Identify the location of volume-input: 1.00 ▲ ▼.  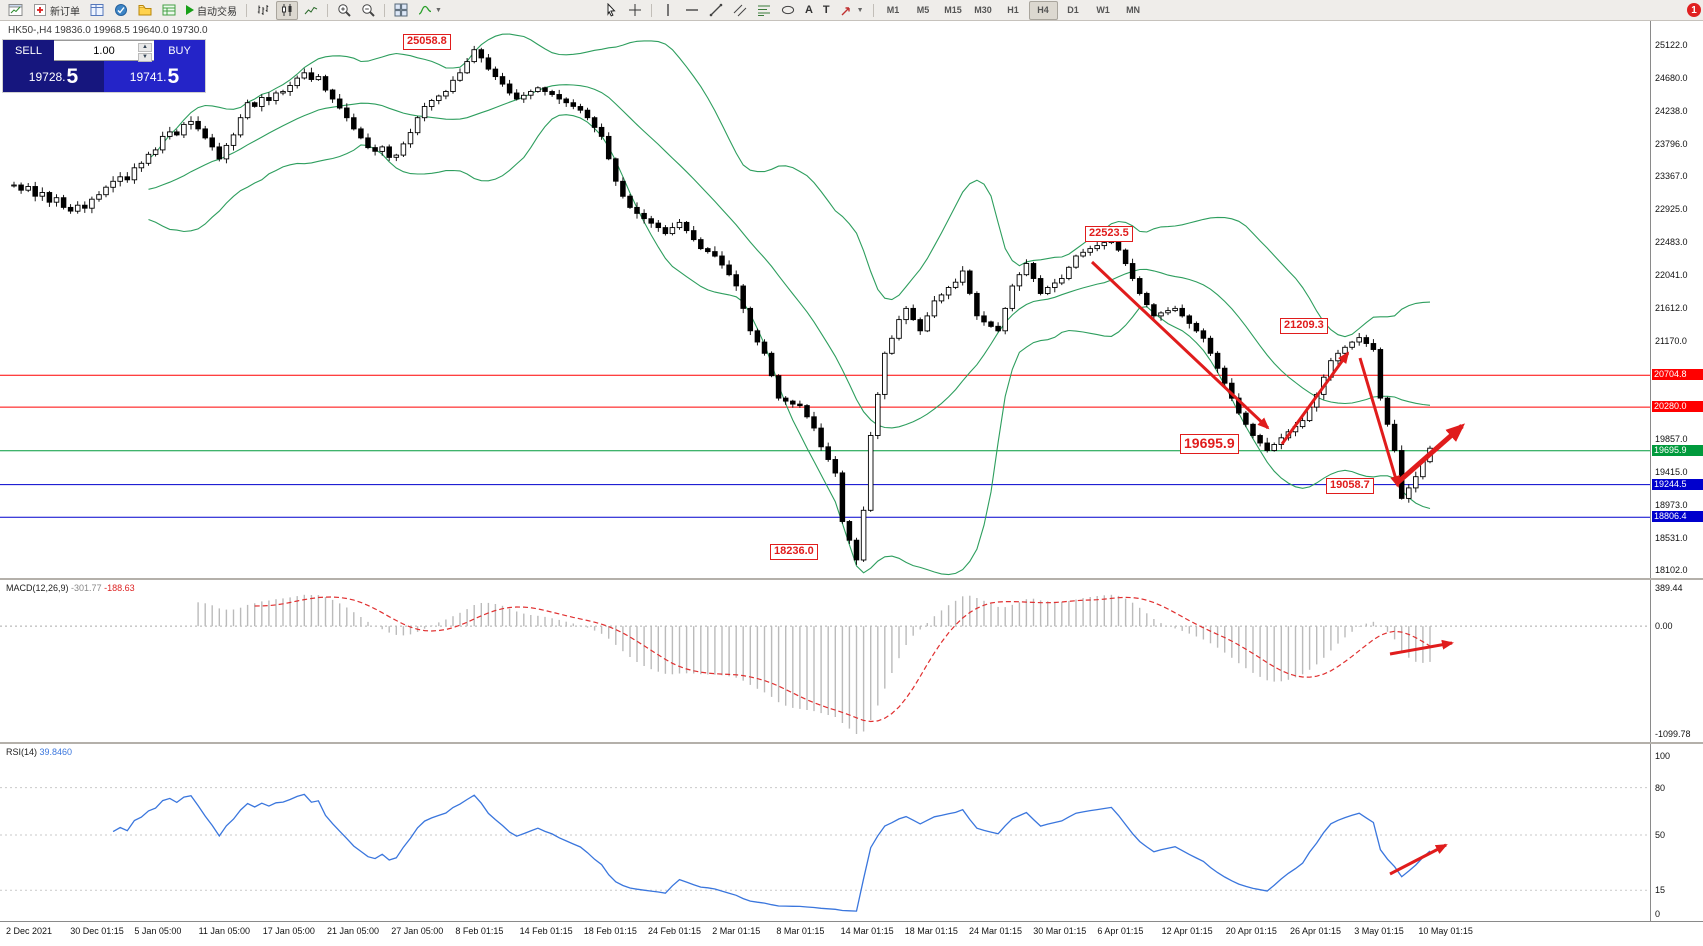
(104, 51).